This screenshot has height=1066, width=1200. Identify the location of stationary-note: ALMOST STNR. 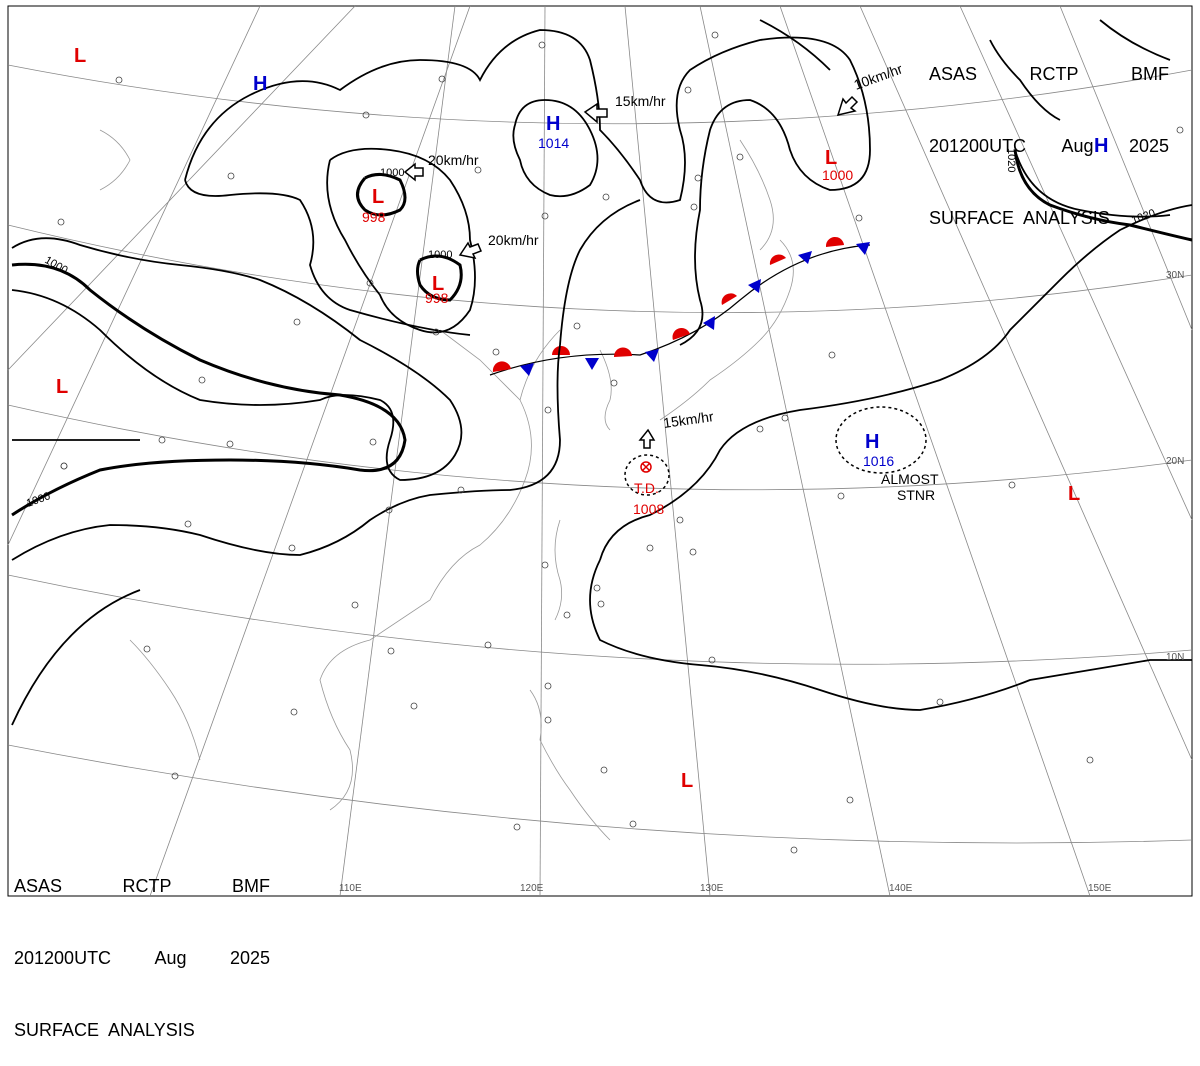
(910, 487).